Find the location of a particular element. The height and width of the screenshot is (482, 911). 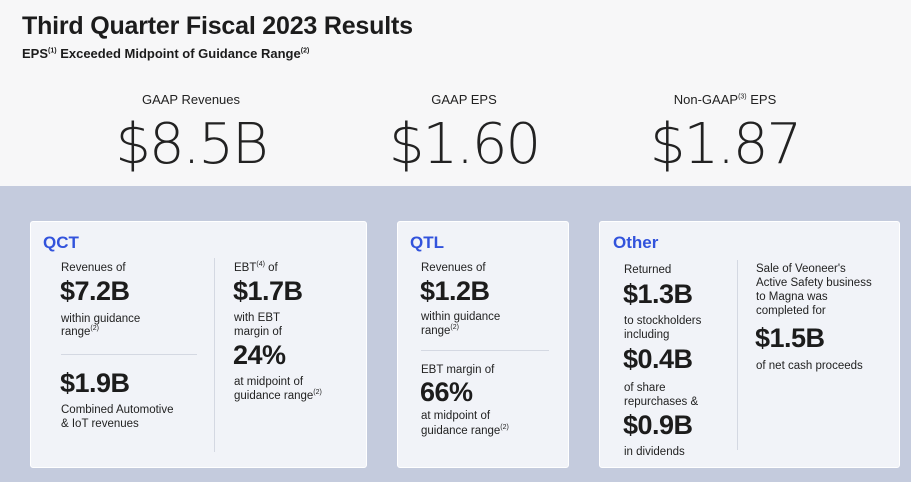

qct-ebt-suffix: of is located at coordinates (271, 268).